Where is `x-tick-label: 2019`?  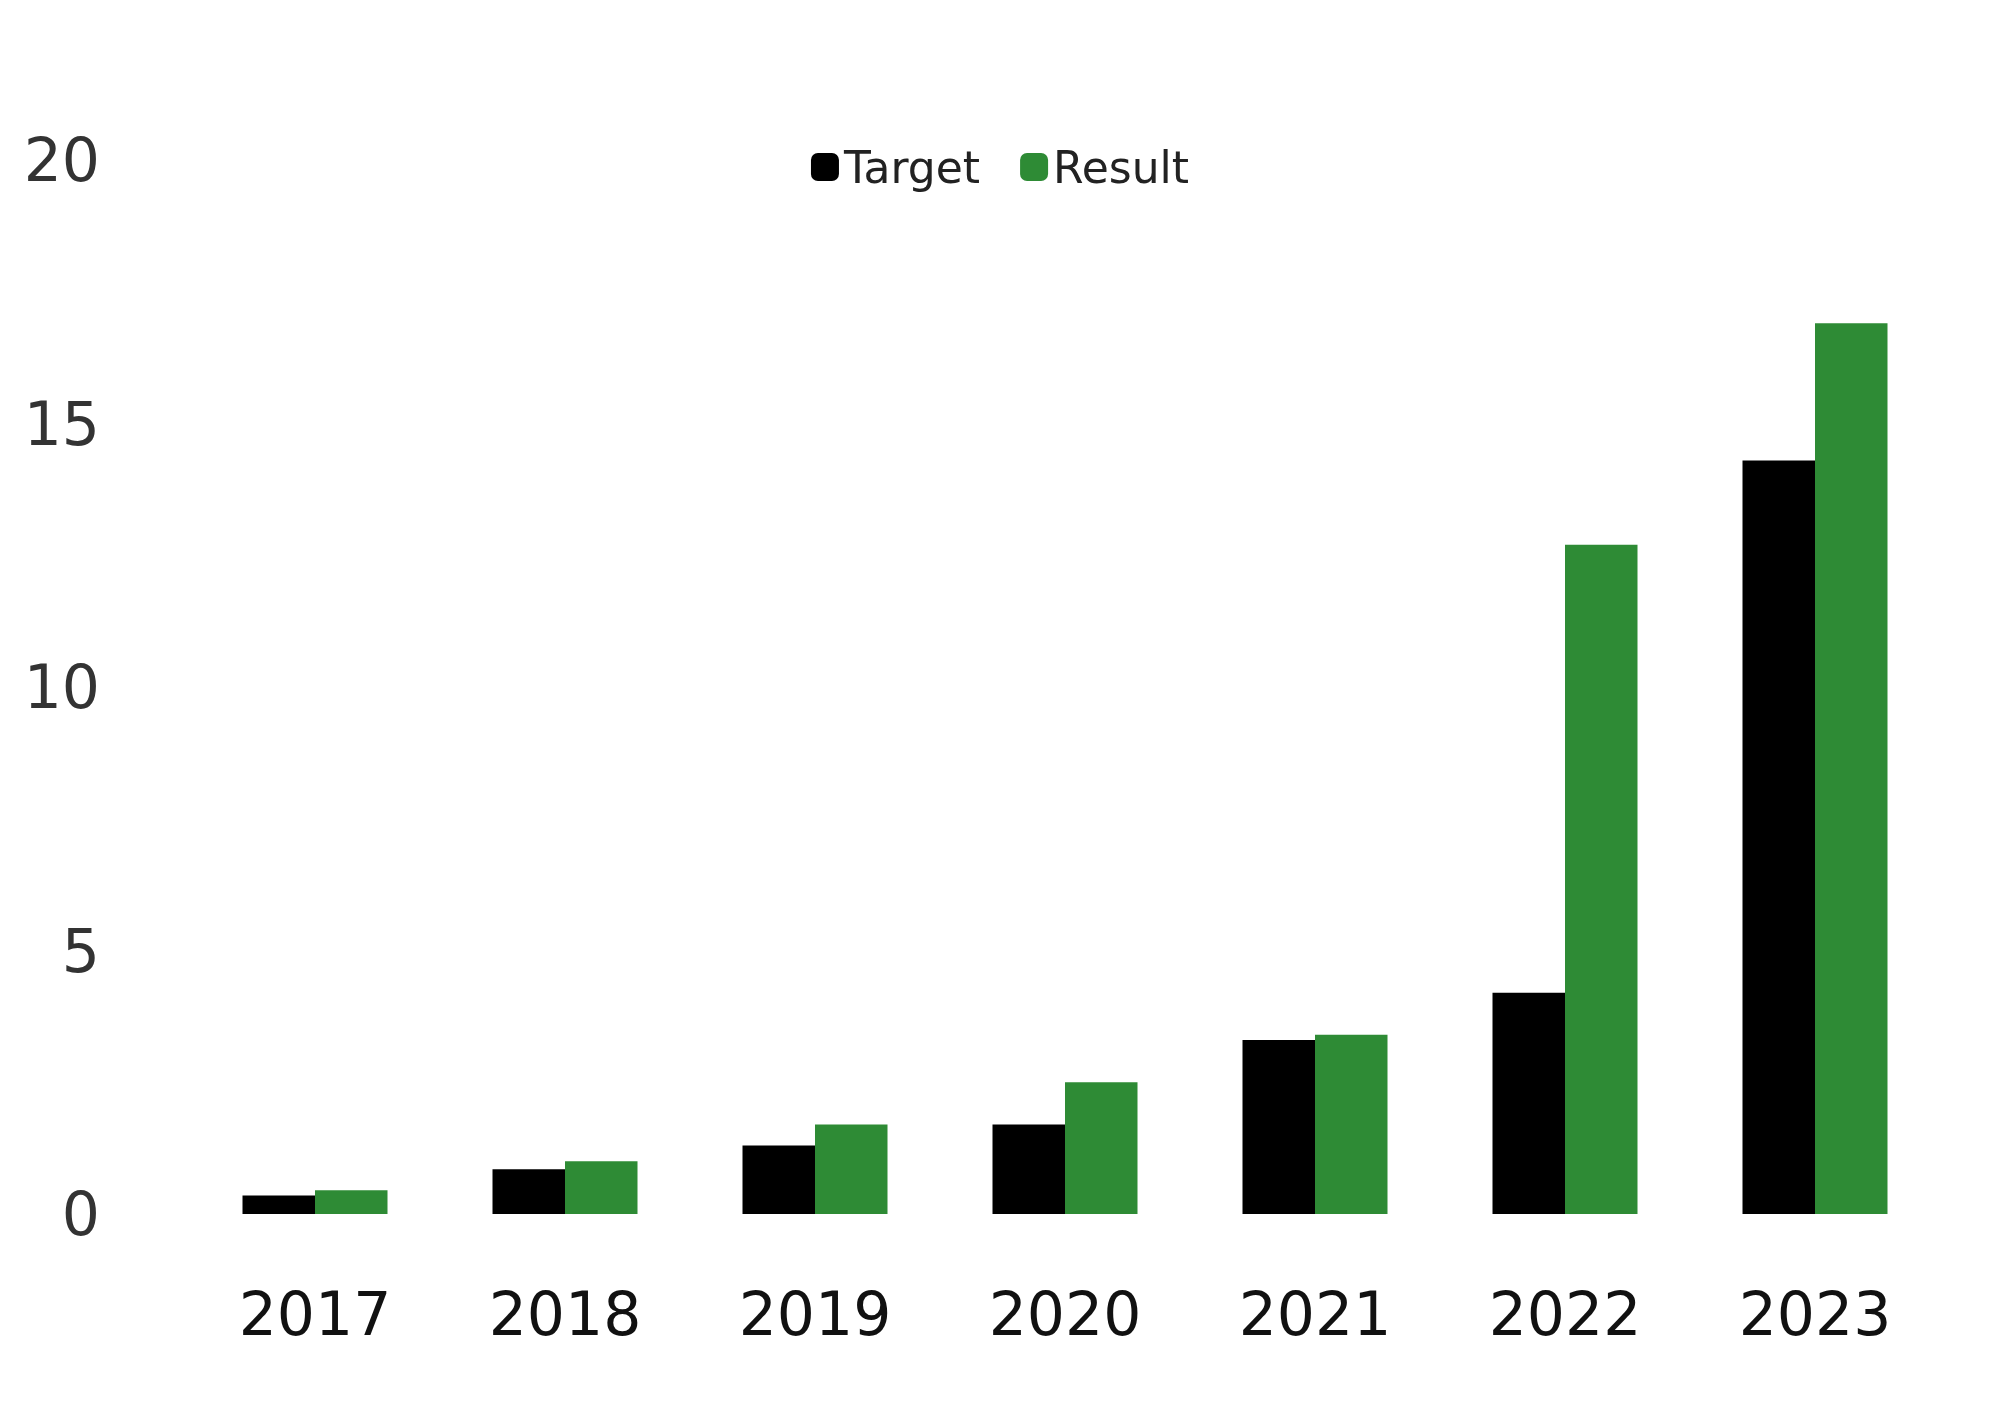
x-tick-label: 2019 is located at coordinates (815, 1314).